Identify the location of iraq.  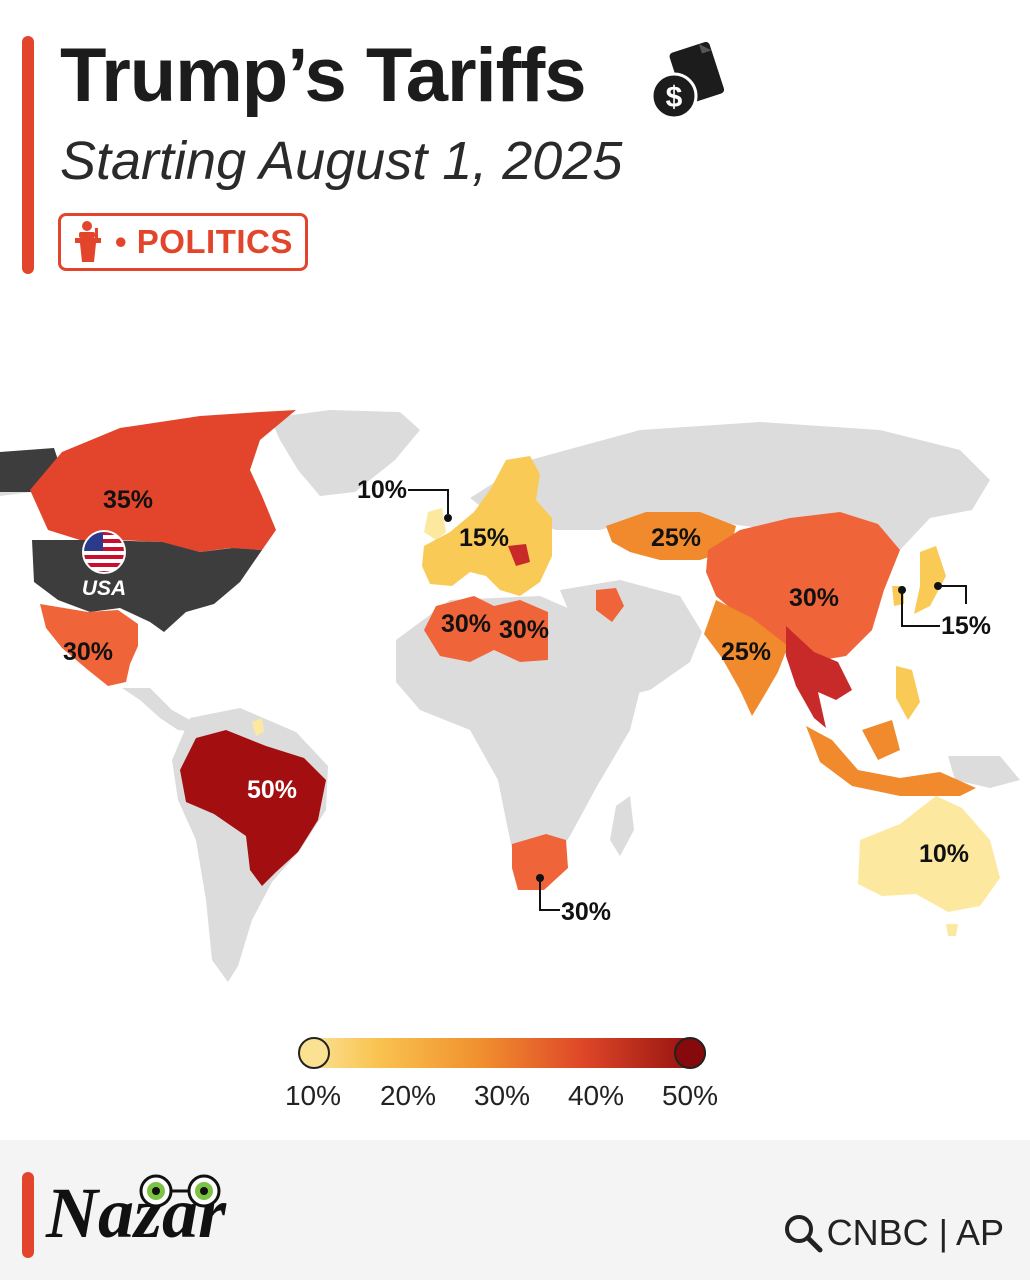
(610, 605).